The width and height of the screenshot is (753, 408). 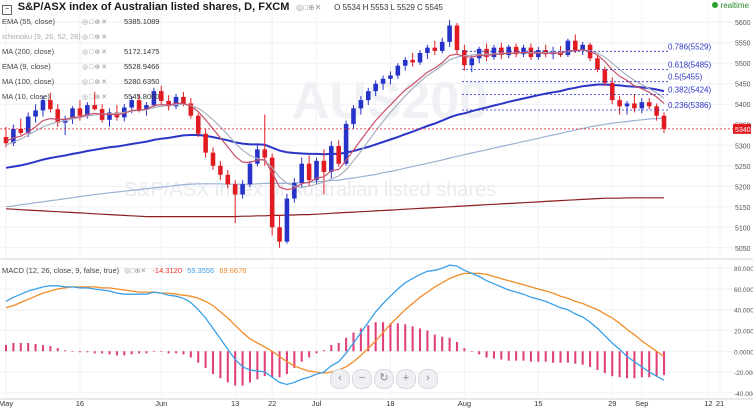 What do you see at coordinates (743, 269) in the screenshot?
I see `macd-tick-label: 80.0000` at bounding box center [743, 269].